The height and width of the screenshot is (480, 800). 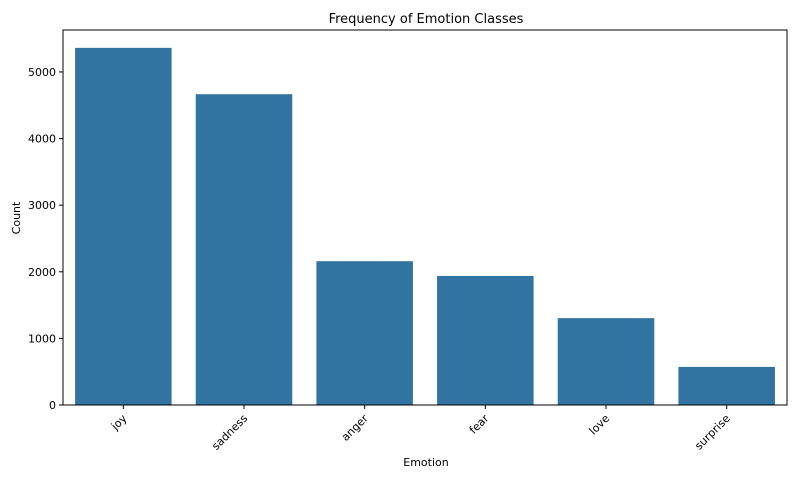 I want to click on x-tick-label: love, so click(x=600, y=425).